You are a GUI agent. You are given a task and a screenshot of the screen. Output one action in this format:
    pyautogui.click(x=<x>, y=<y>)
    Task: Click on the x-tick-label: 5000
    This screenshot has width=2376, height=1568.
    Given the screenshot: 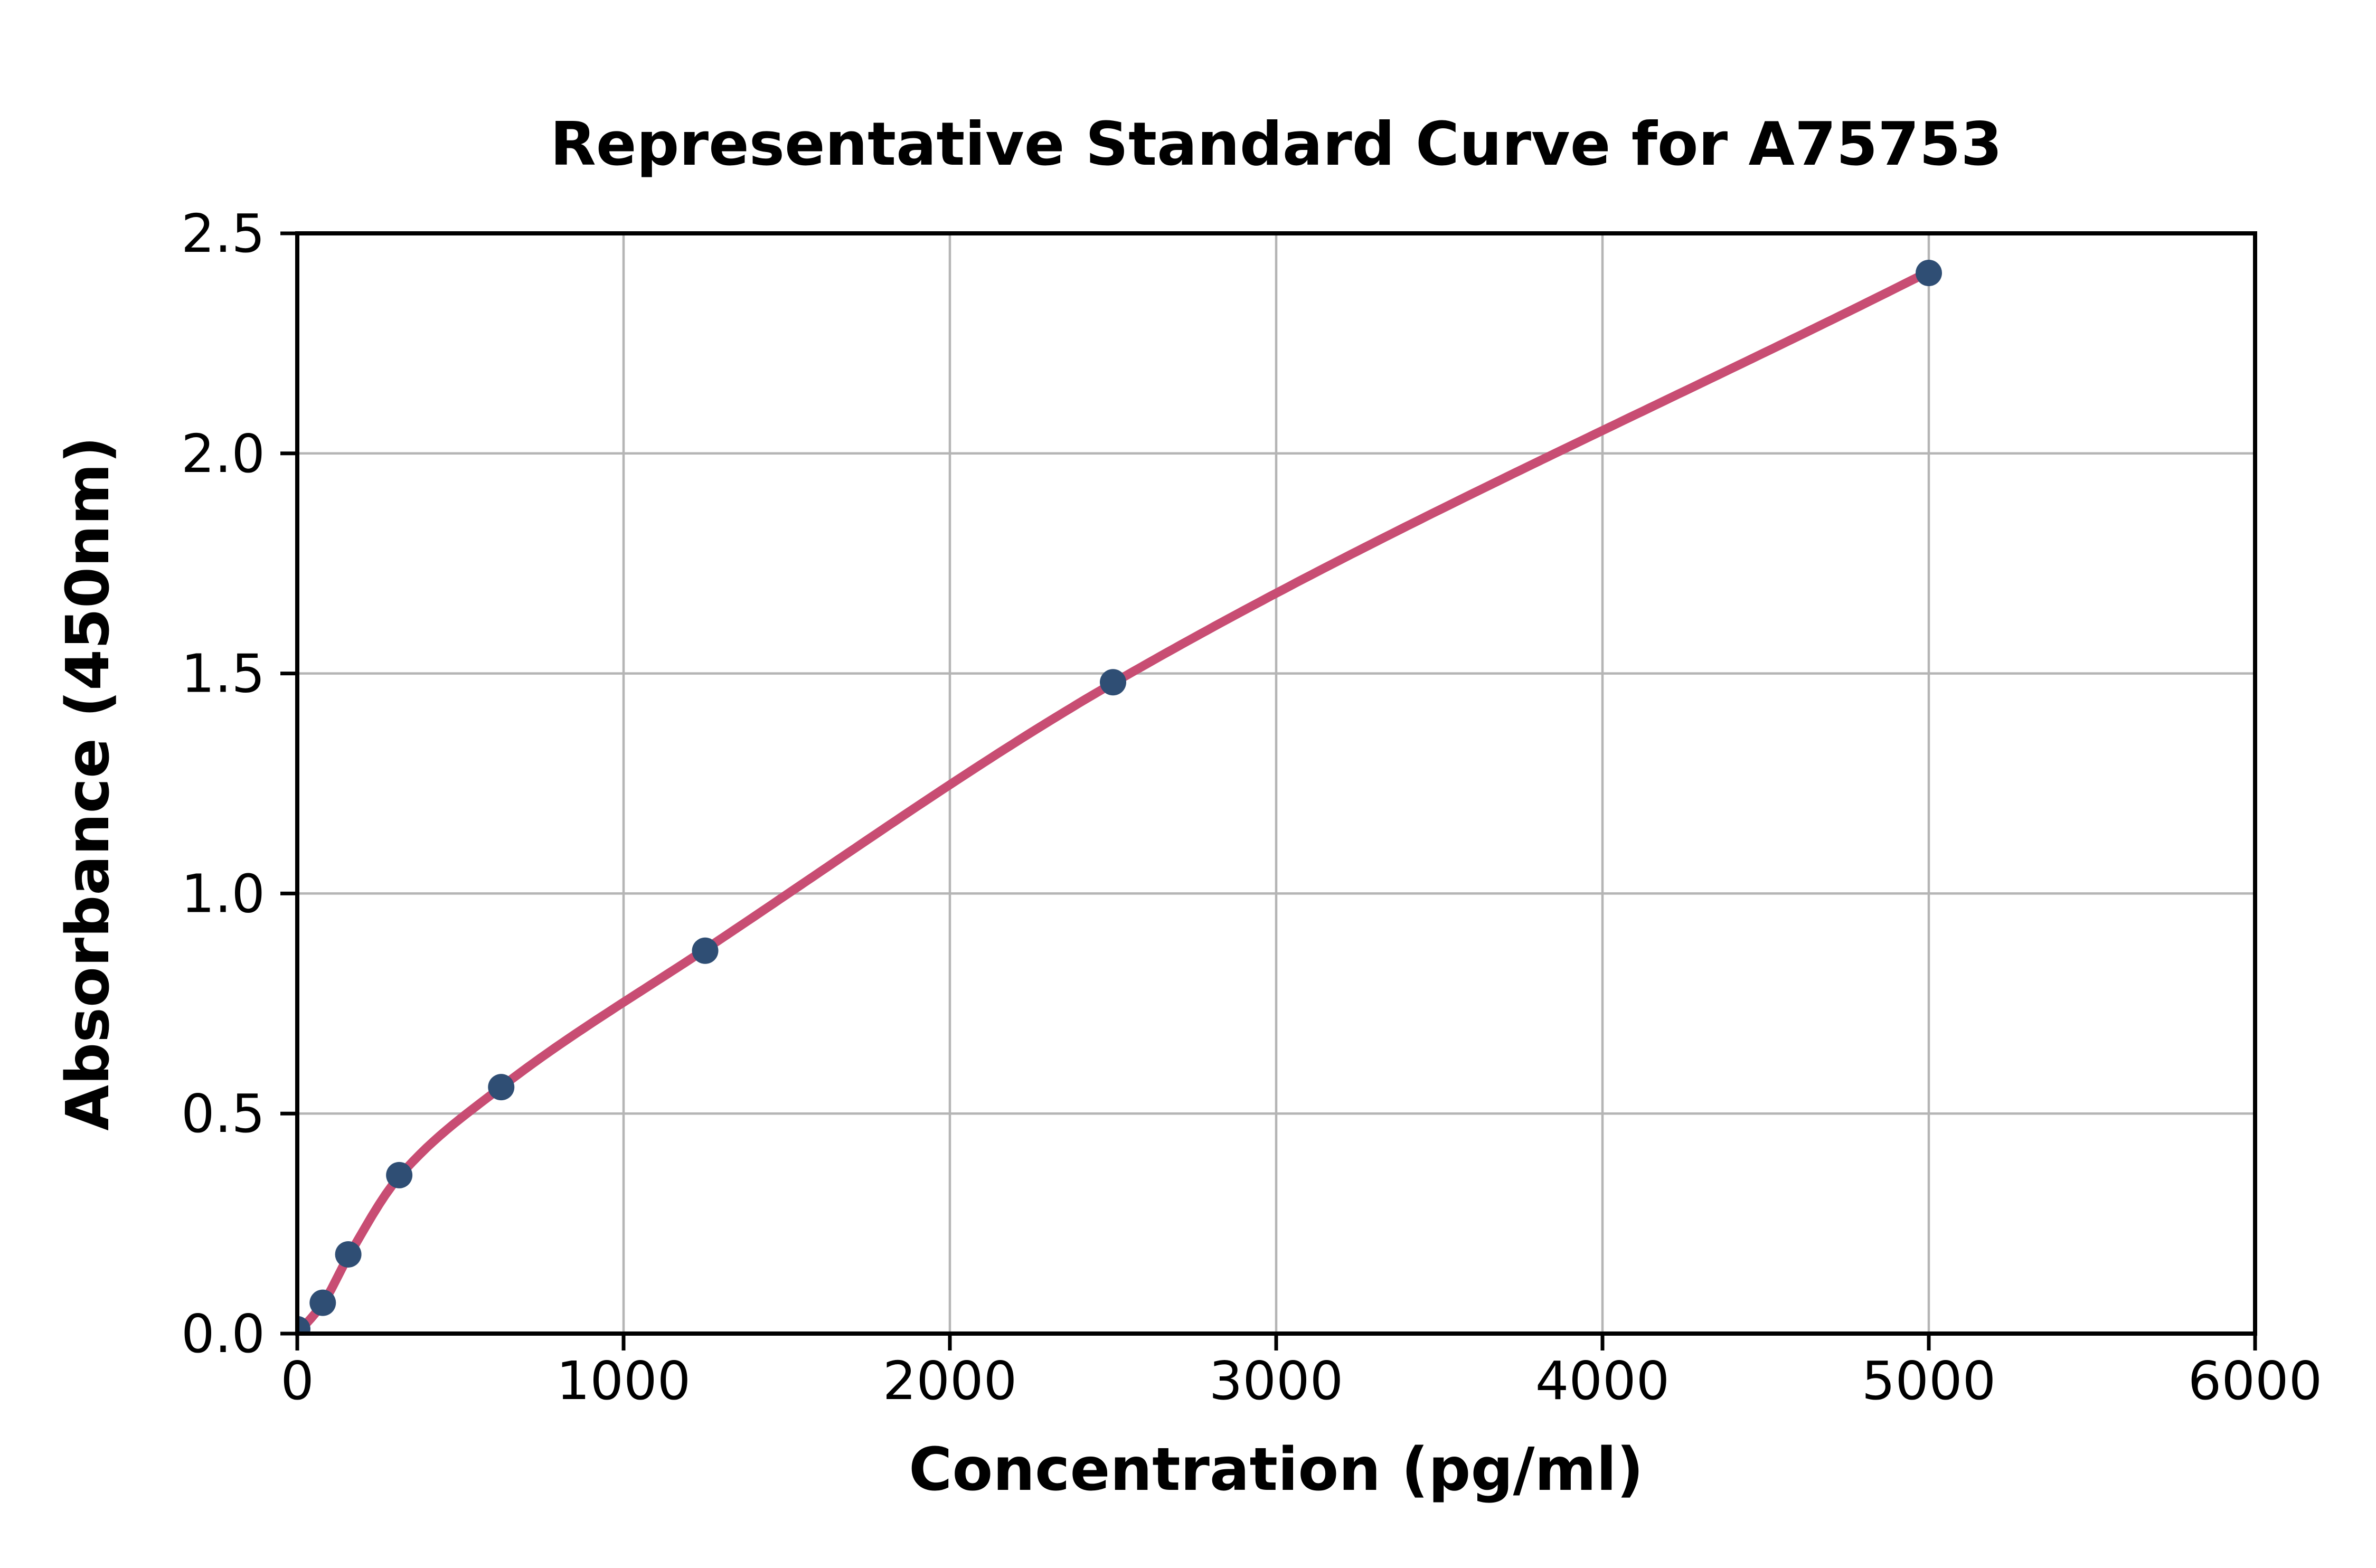 What is the action you would take?
    pyautogui.click(x=1929, y=1381)
    